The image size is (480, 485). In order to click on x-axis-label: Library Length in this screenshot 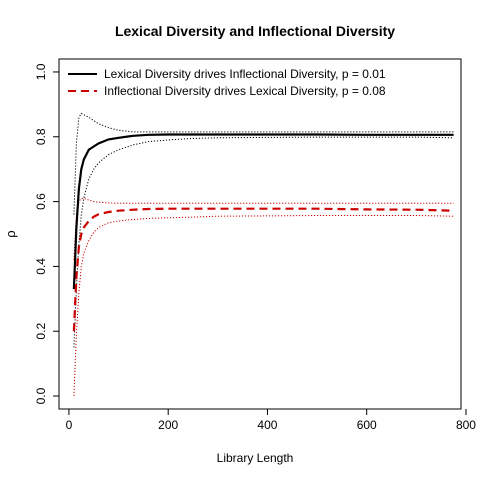, I will do `click(255, 458)`.